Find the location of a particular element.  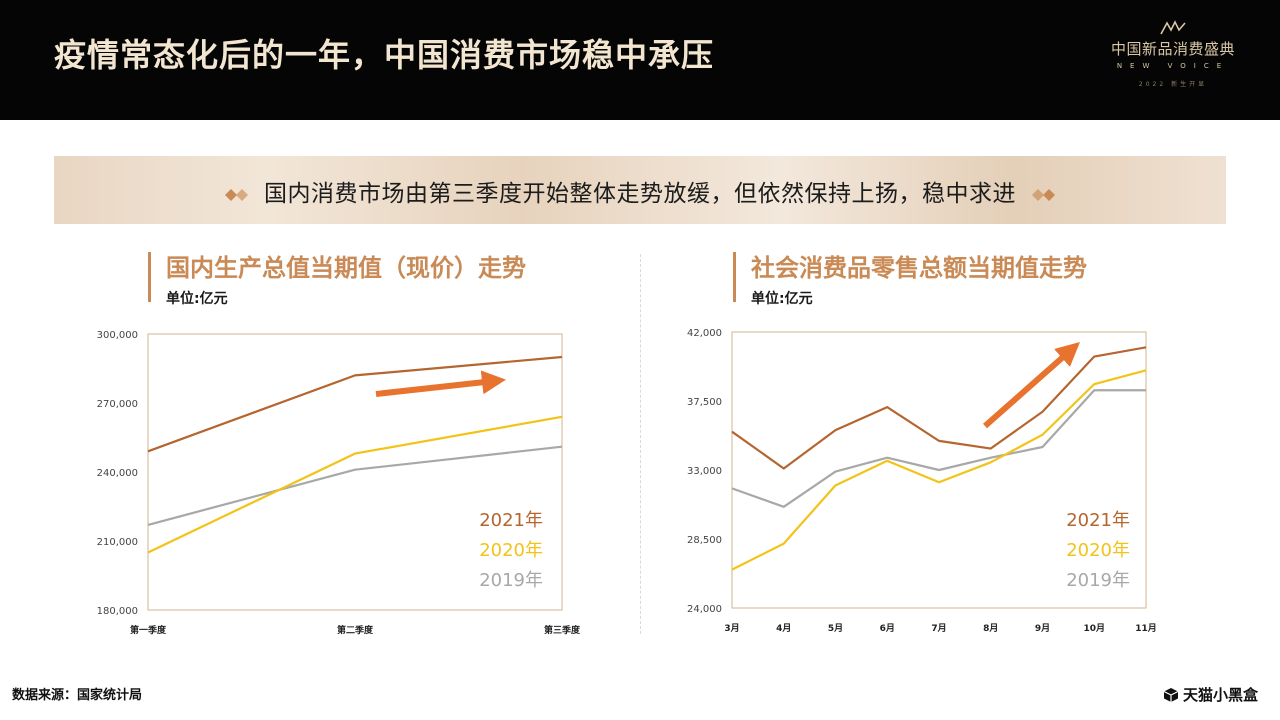

y-tick-label: 28,500 is located at coordinates (704, 540).